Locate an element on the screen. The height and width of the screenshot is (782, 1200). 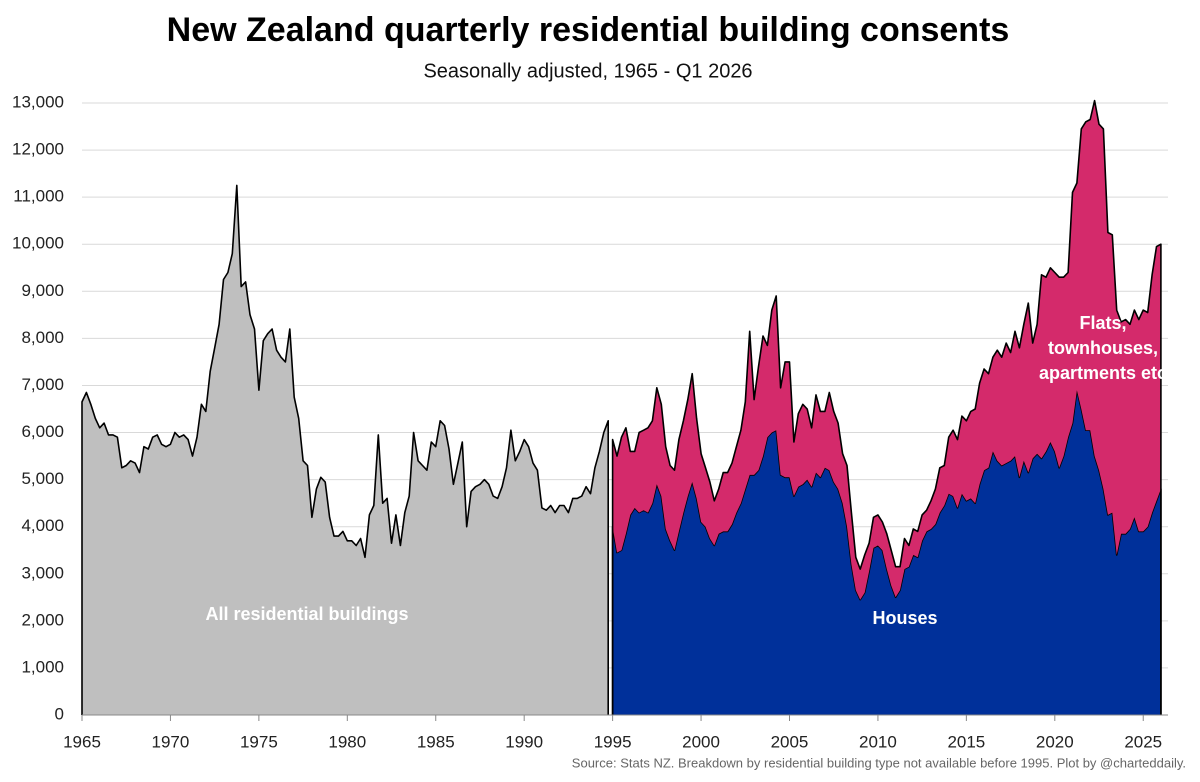
y-tick-label: 0 is located at coordinates (59, 713).